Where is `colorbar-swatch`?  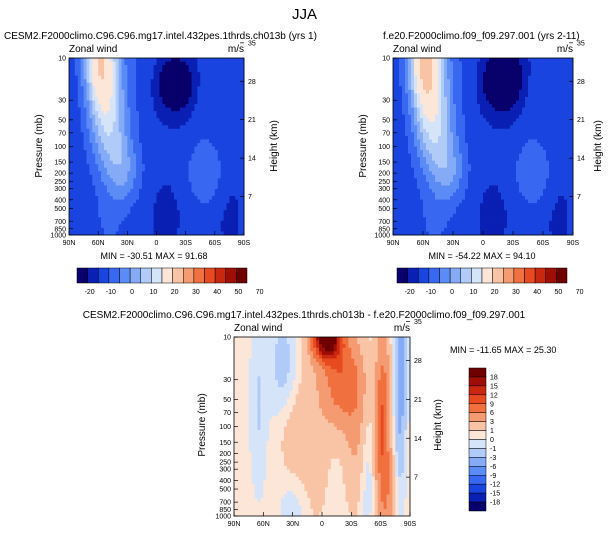 colorbar-swatch is located at coordinates (167, 275).